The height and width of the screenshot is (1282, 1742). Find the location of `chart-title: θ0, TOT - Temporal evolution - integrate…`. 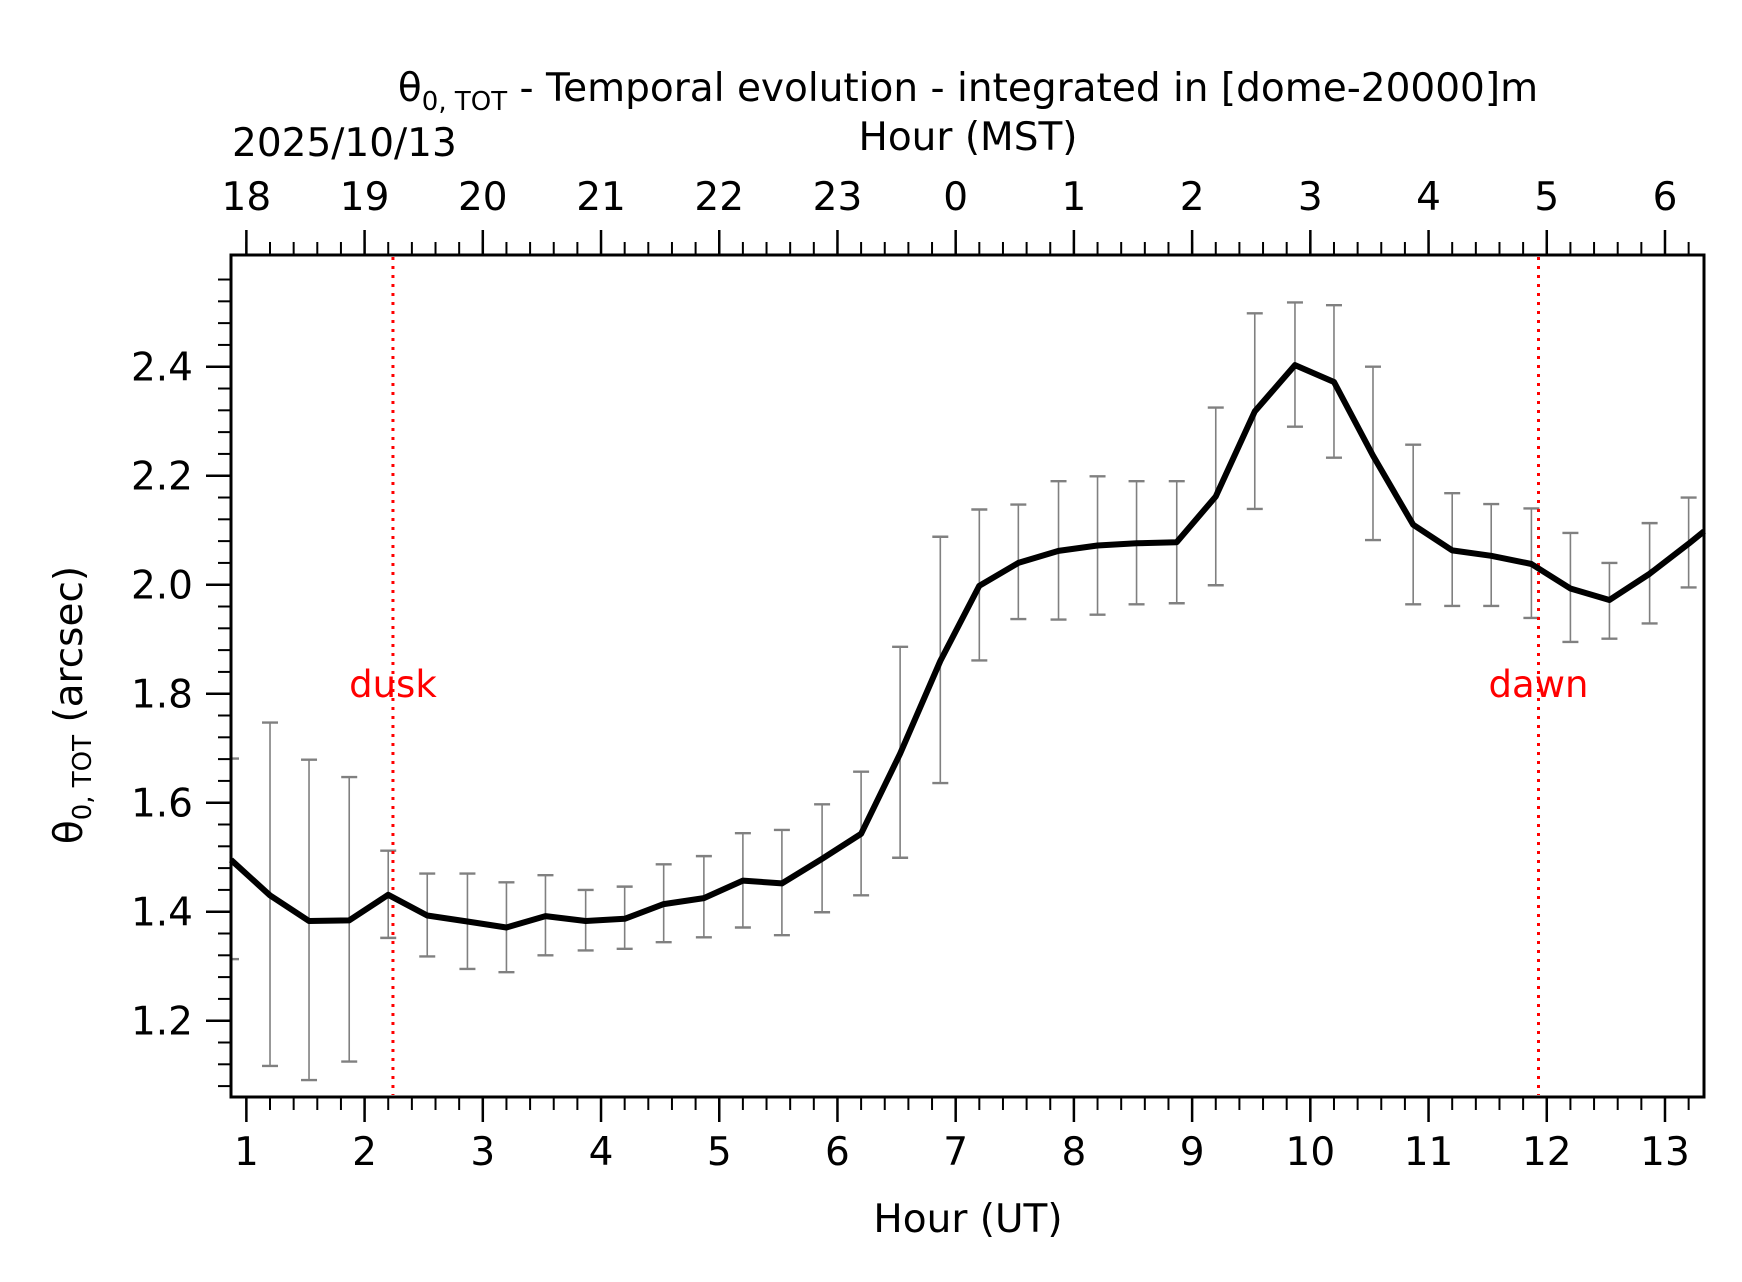

chart-title: θ0, TOT - Temporal evolution - integrate… is located at coordinates (968, 91).